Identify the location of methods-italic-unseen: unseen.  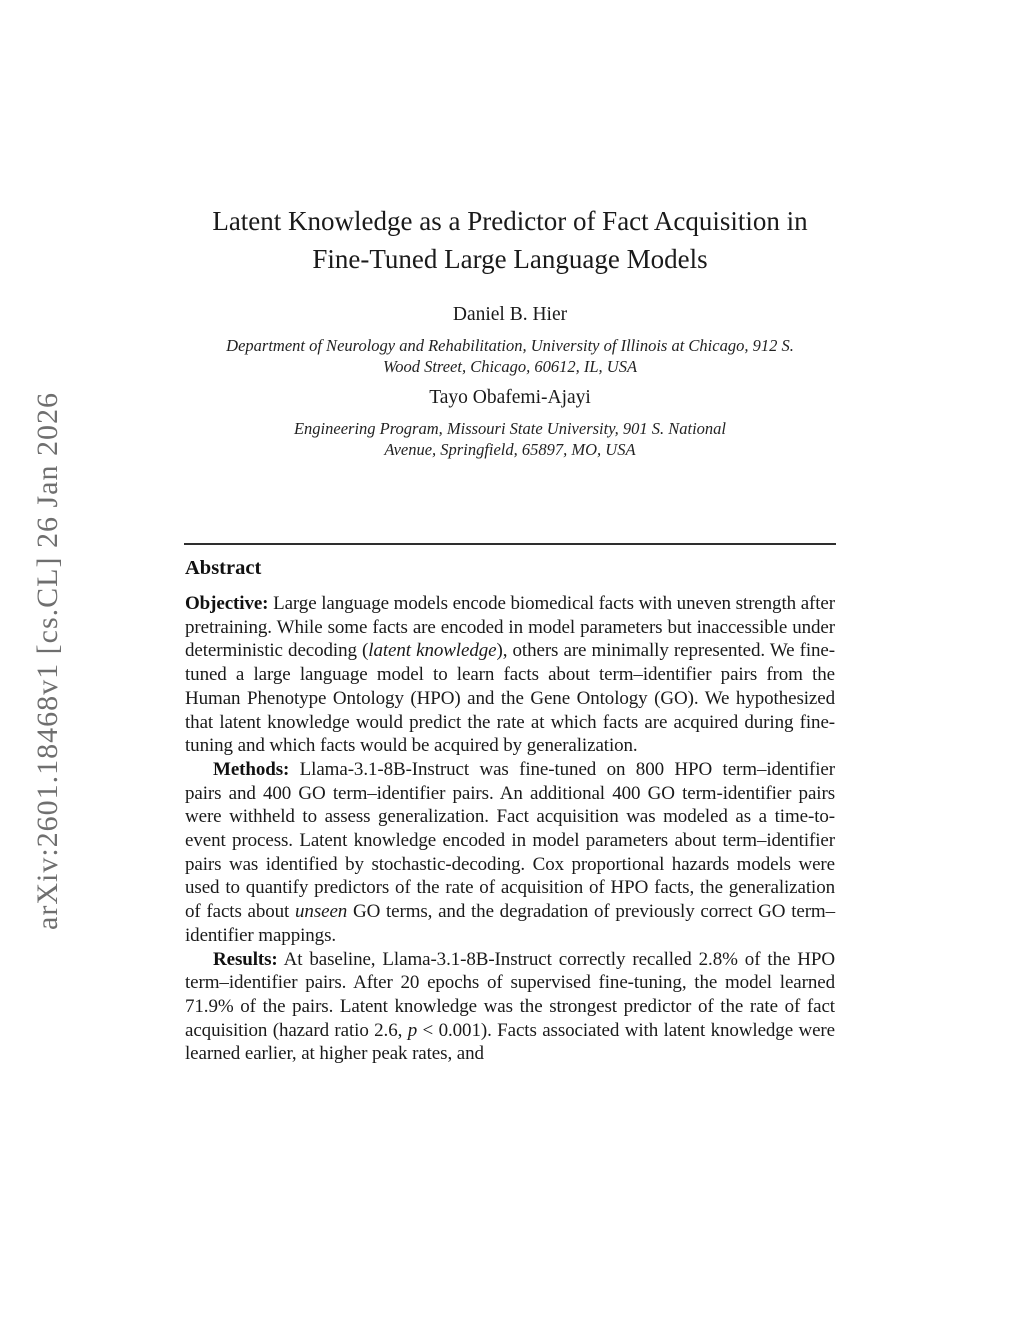
(321, 912).